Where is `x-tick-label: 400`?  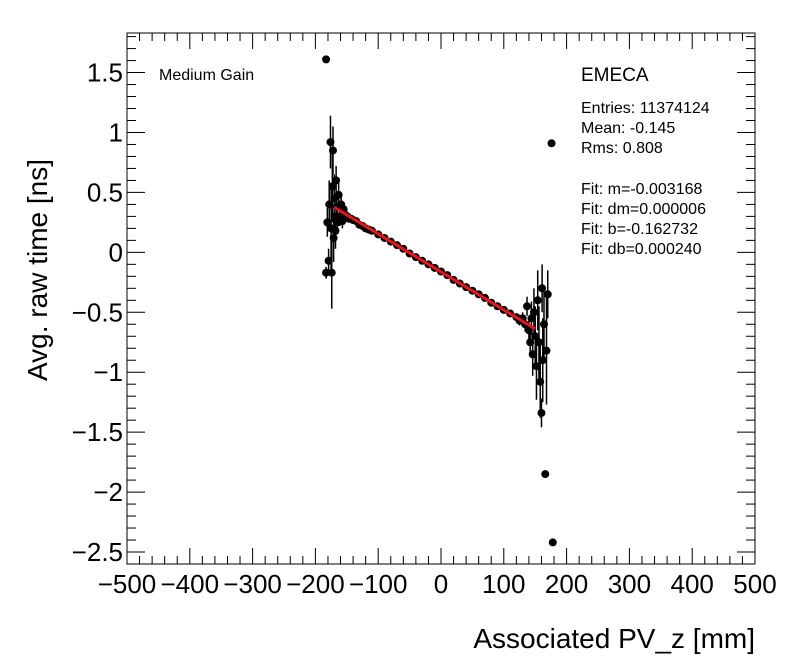 x-tick-label: 400 is located at coordinates (692, 584).